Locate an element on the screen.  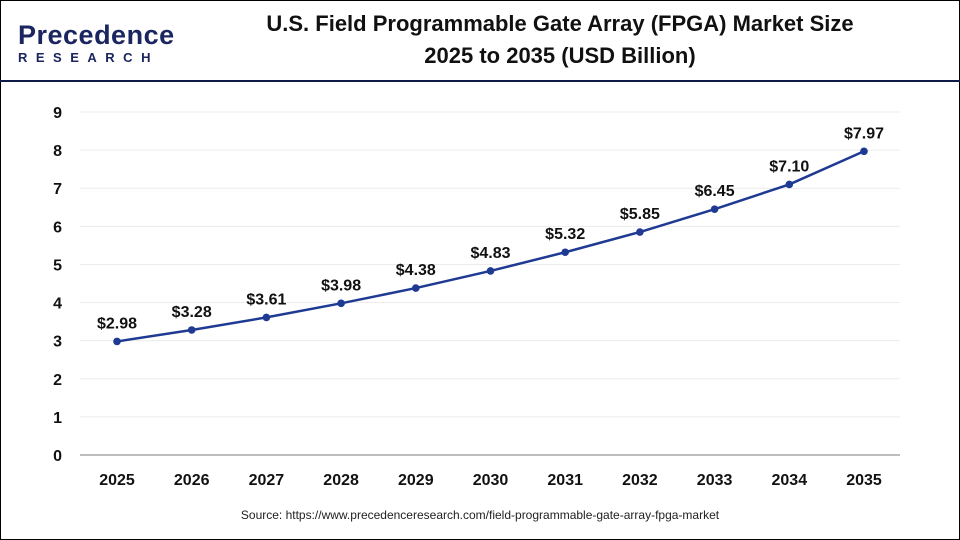
y-tick-label: 8 is located at coordinates (57, 151).